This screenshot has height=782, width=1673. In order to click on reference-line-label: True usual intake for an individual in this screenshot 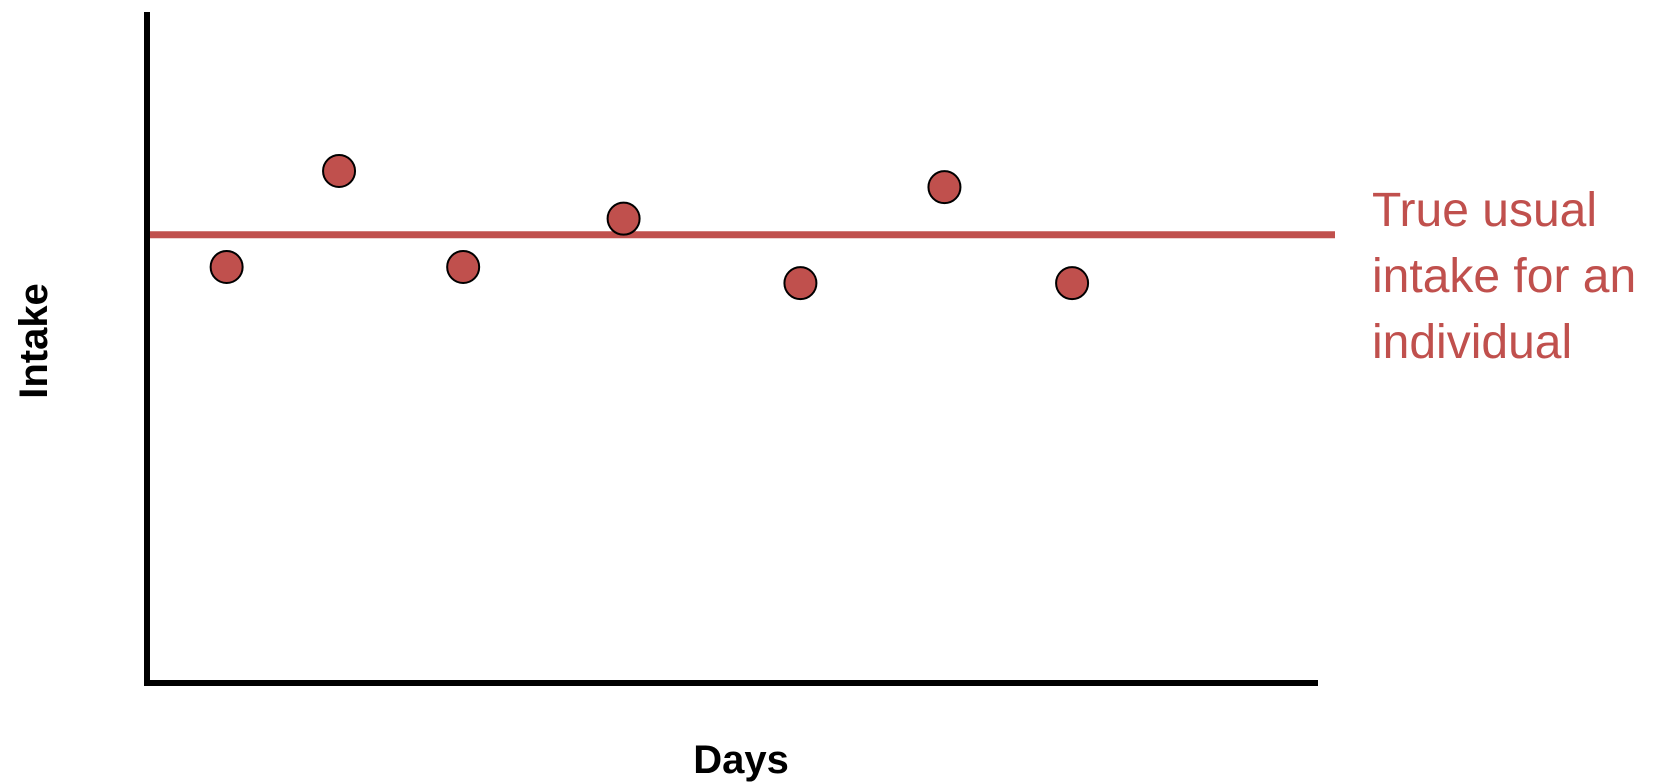, I will do `click(1511, 276)`.